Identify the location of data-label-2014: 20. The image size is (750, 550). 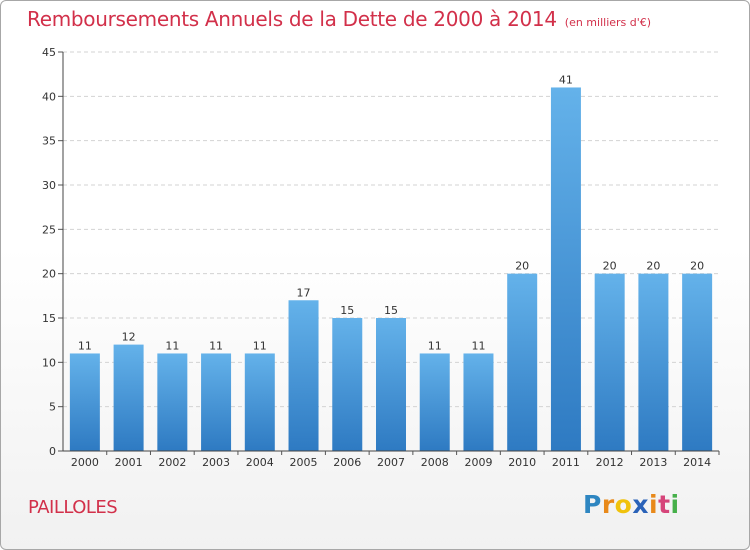
(697, 266).